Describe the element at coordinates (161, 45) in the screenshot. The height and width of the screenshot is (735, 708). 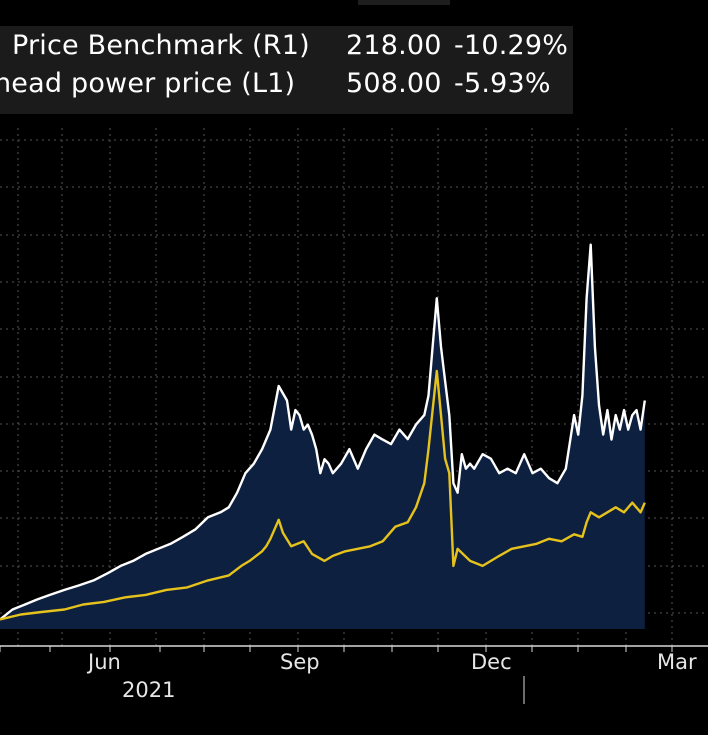
I see `legend-r1-name: Price Benchmark (R1)` at that location.